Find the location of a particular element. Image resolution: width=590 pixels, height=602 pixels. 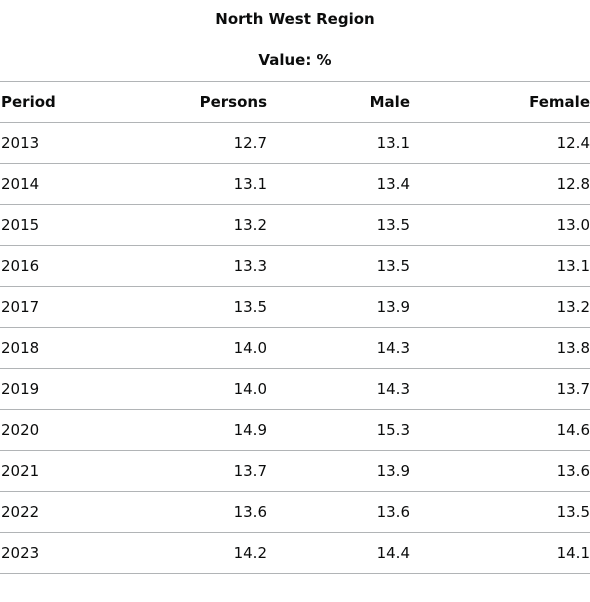

table-row: 2022 13.6 13.6 13.5 is located at coordinates (295, 512).